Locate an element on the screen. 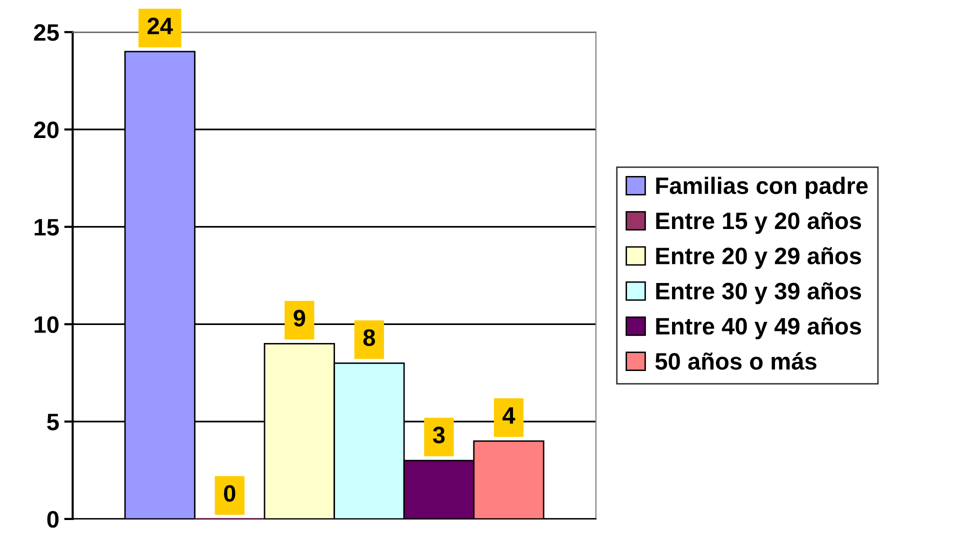 The image size is (969, 535). y-tick-label: 20 is located at coordinates (46, 130).